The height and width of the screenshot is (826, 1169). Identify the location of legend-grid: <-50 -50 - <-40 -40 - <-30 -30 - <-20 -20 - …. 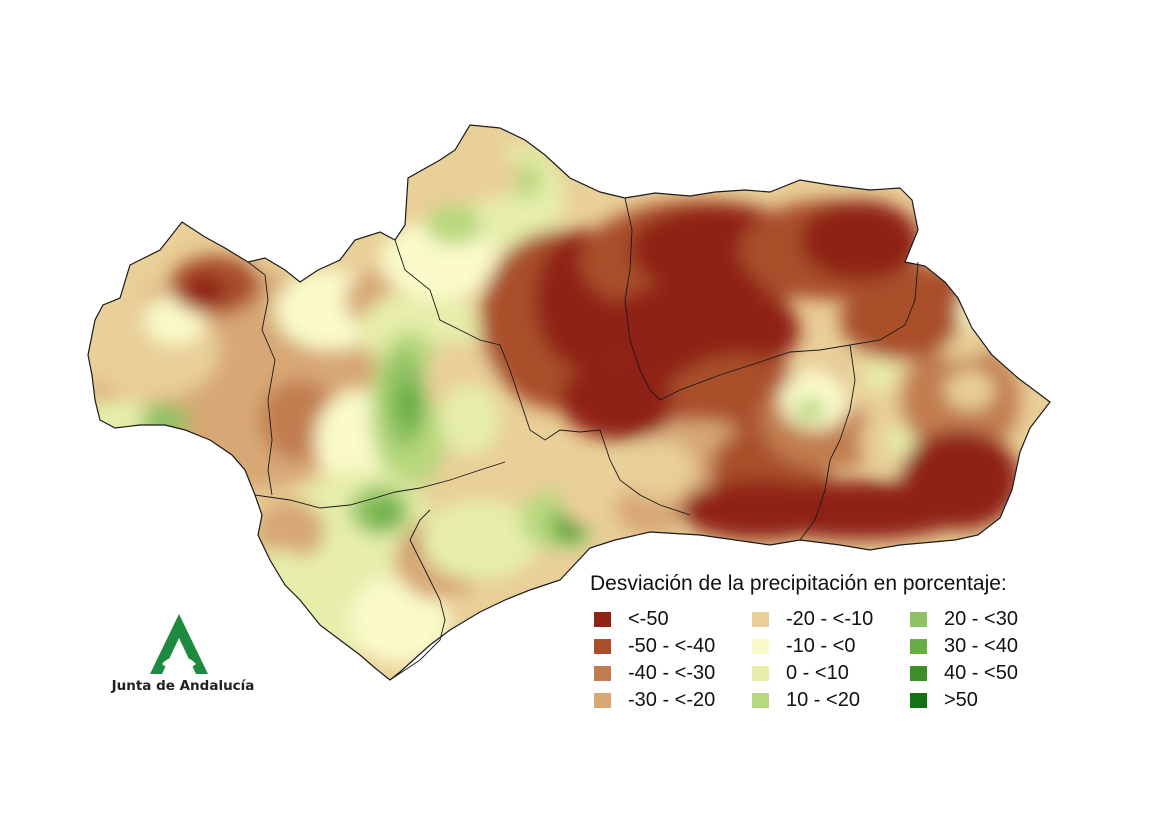
(825, 660).